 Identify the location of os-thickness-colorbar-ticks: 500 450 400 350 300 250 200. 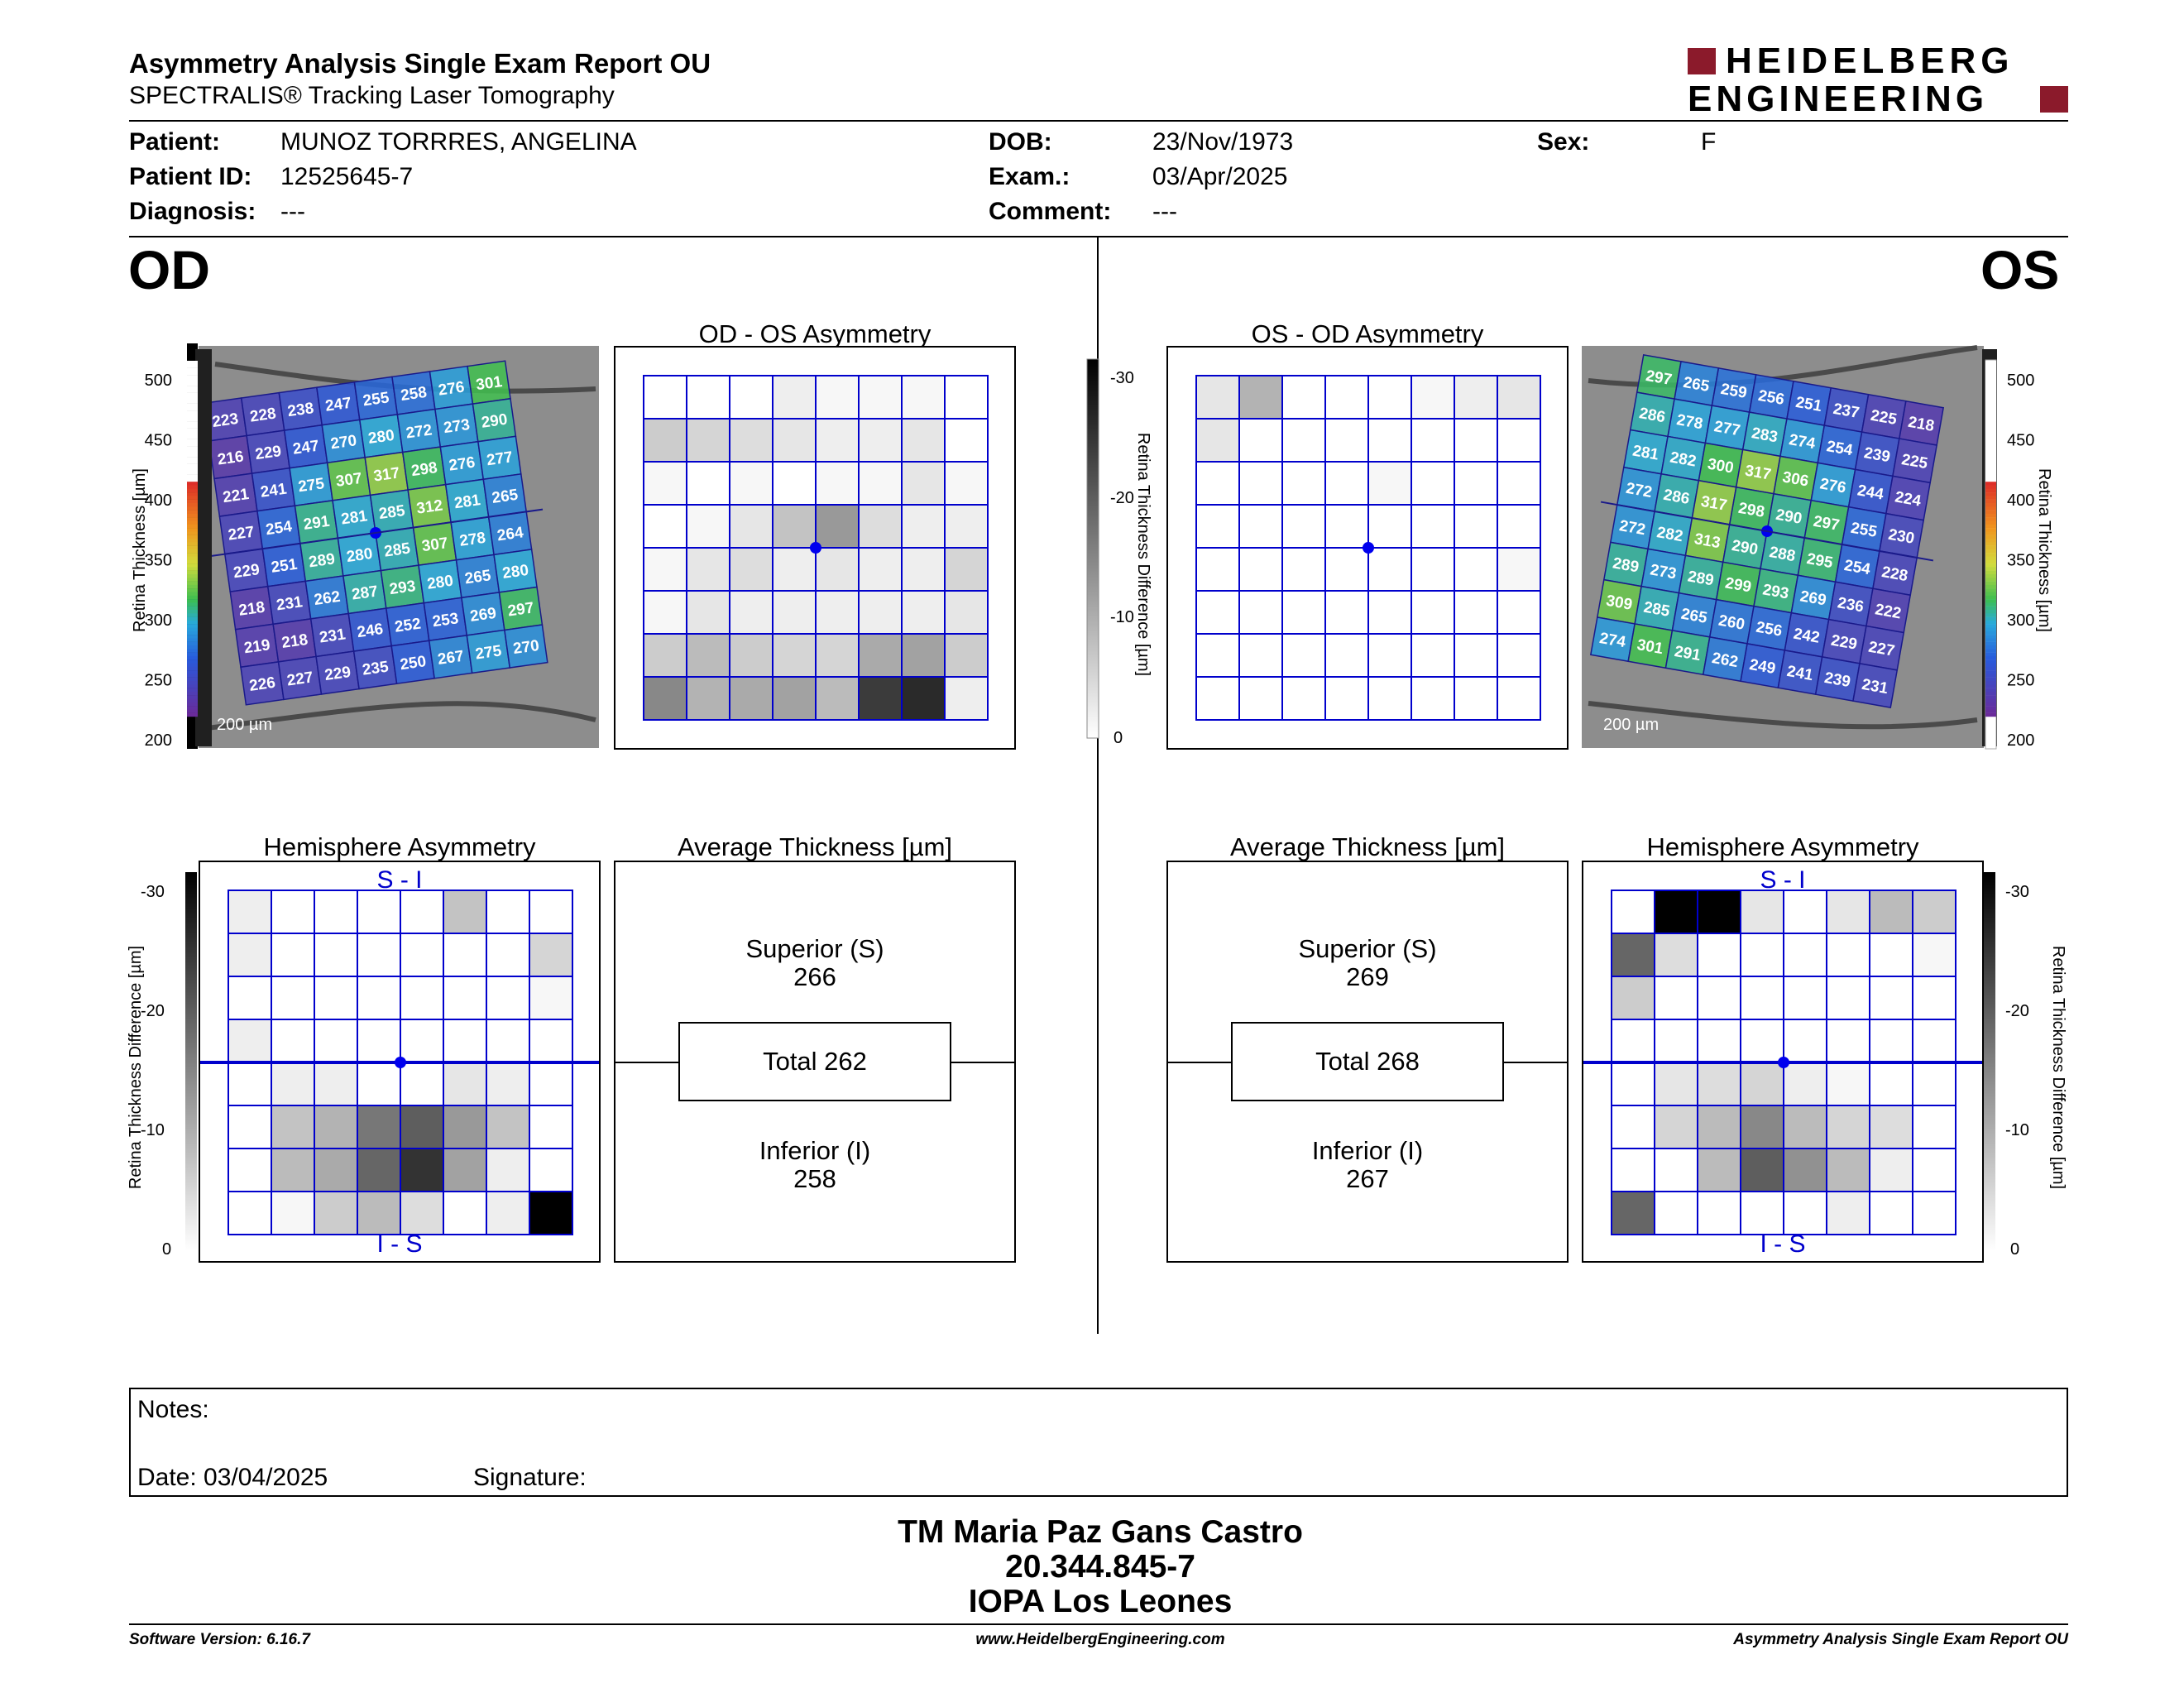
(2020, 561).